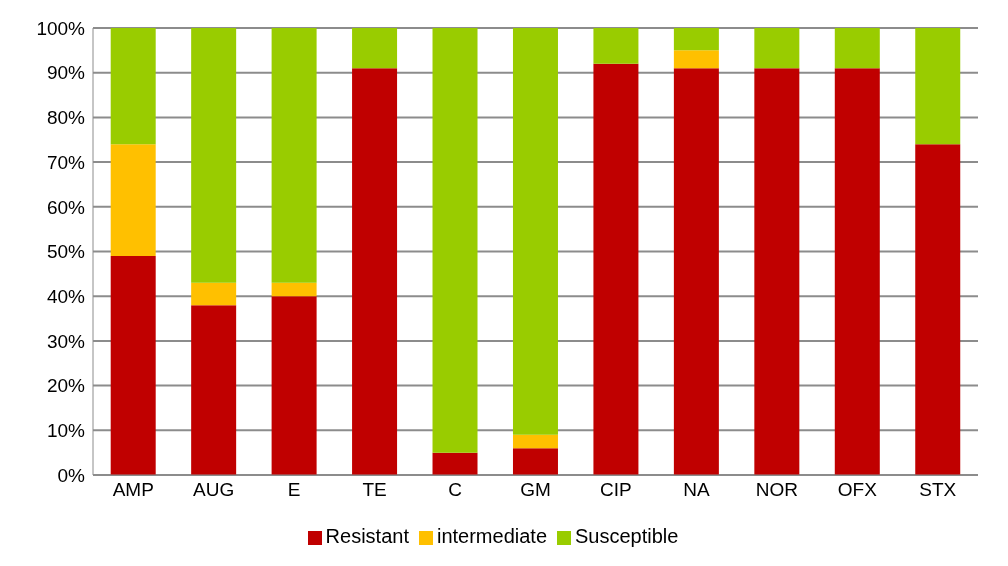 This screenshot has width=1008, height=566. I want to click on y-tick-label: 100%, so click(61, 28).